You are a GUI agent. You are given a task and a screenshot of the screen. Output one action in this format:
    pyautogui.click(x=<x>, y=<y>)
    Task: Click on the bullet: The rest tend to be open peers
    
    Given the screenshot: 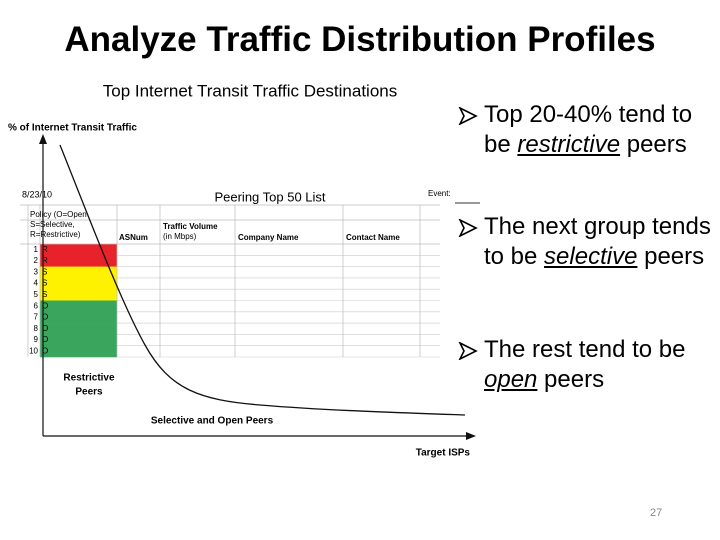 What is the action you would take?
    pyautogui.click(x=585, y=365)
    